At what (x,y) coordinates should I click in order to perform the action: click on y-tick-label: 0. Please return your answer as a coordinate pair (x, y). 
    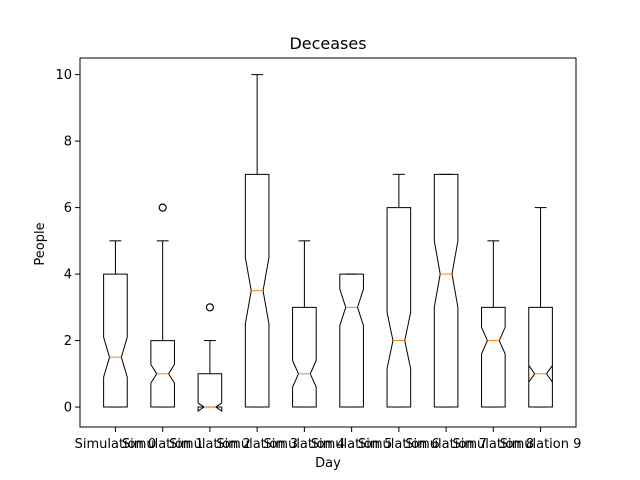
    Looking at the image, I should click on (68, 408).